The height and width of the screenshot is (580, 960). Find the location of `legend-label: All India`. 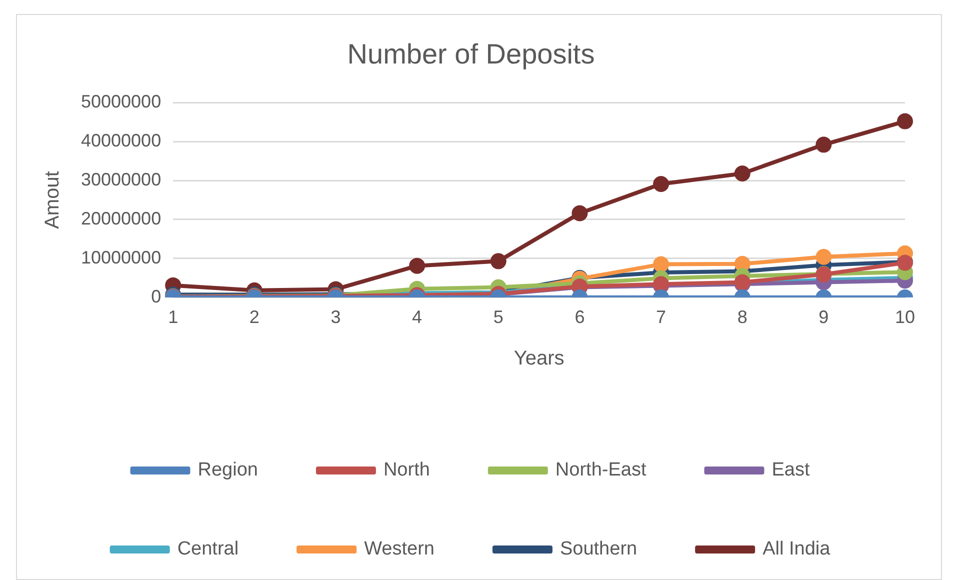

legend-label: All India is located at coordinates (796, 549).